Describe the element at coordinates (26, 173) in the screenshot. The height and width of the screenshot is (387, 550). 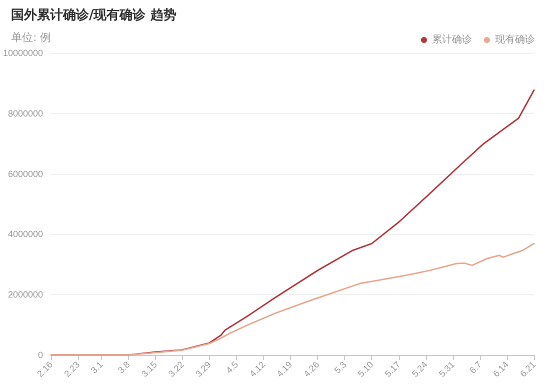
I see `y-tick-label: 6000000` at that location.